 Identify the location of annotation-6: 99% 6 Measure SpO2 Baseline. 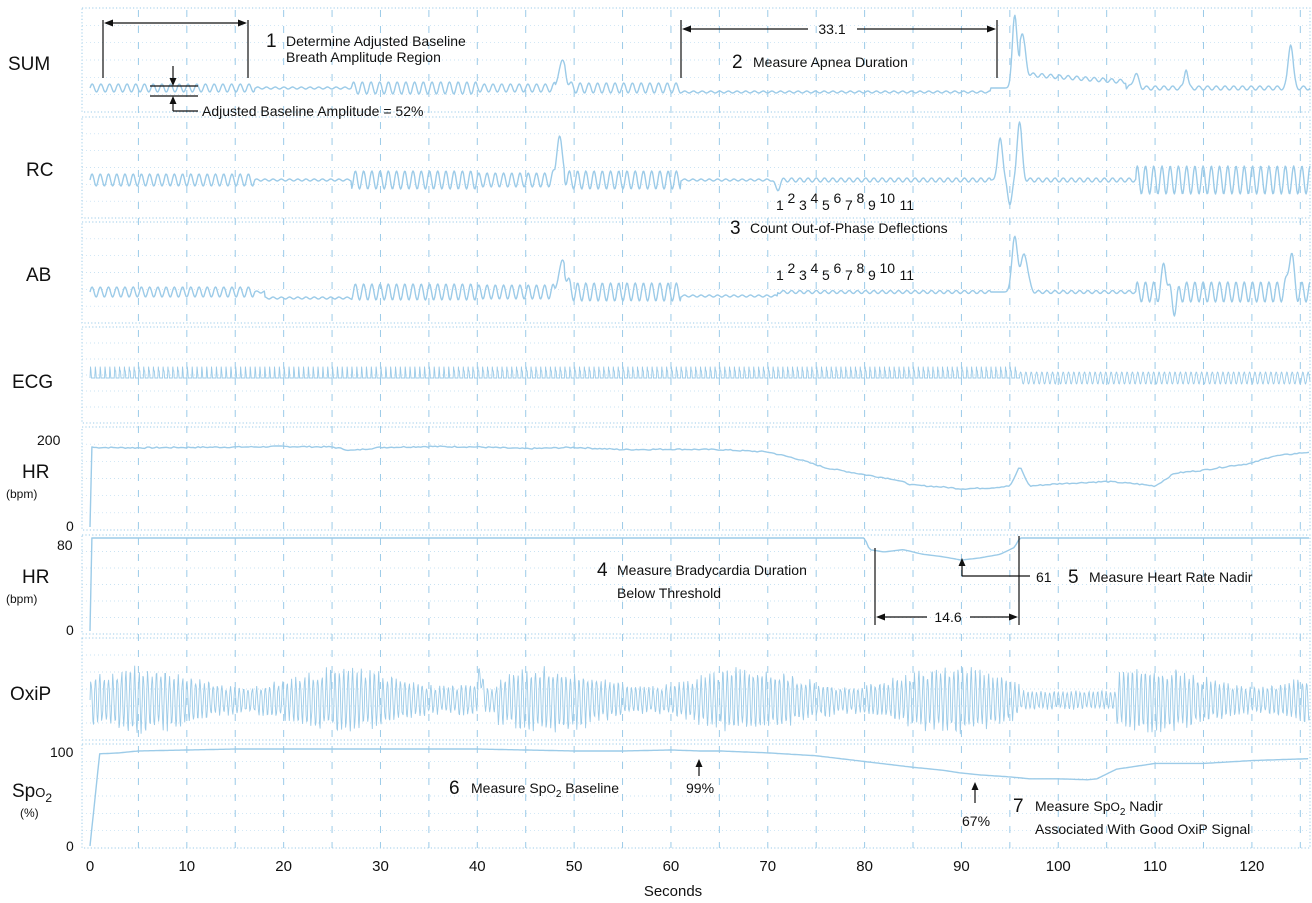
(581, 779).